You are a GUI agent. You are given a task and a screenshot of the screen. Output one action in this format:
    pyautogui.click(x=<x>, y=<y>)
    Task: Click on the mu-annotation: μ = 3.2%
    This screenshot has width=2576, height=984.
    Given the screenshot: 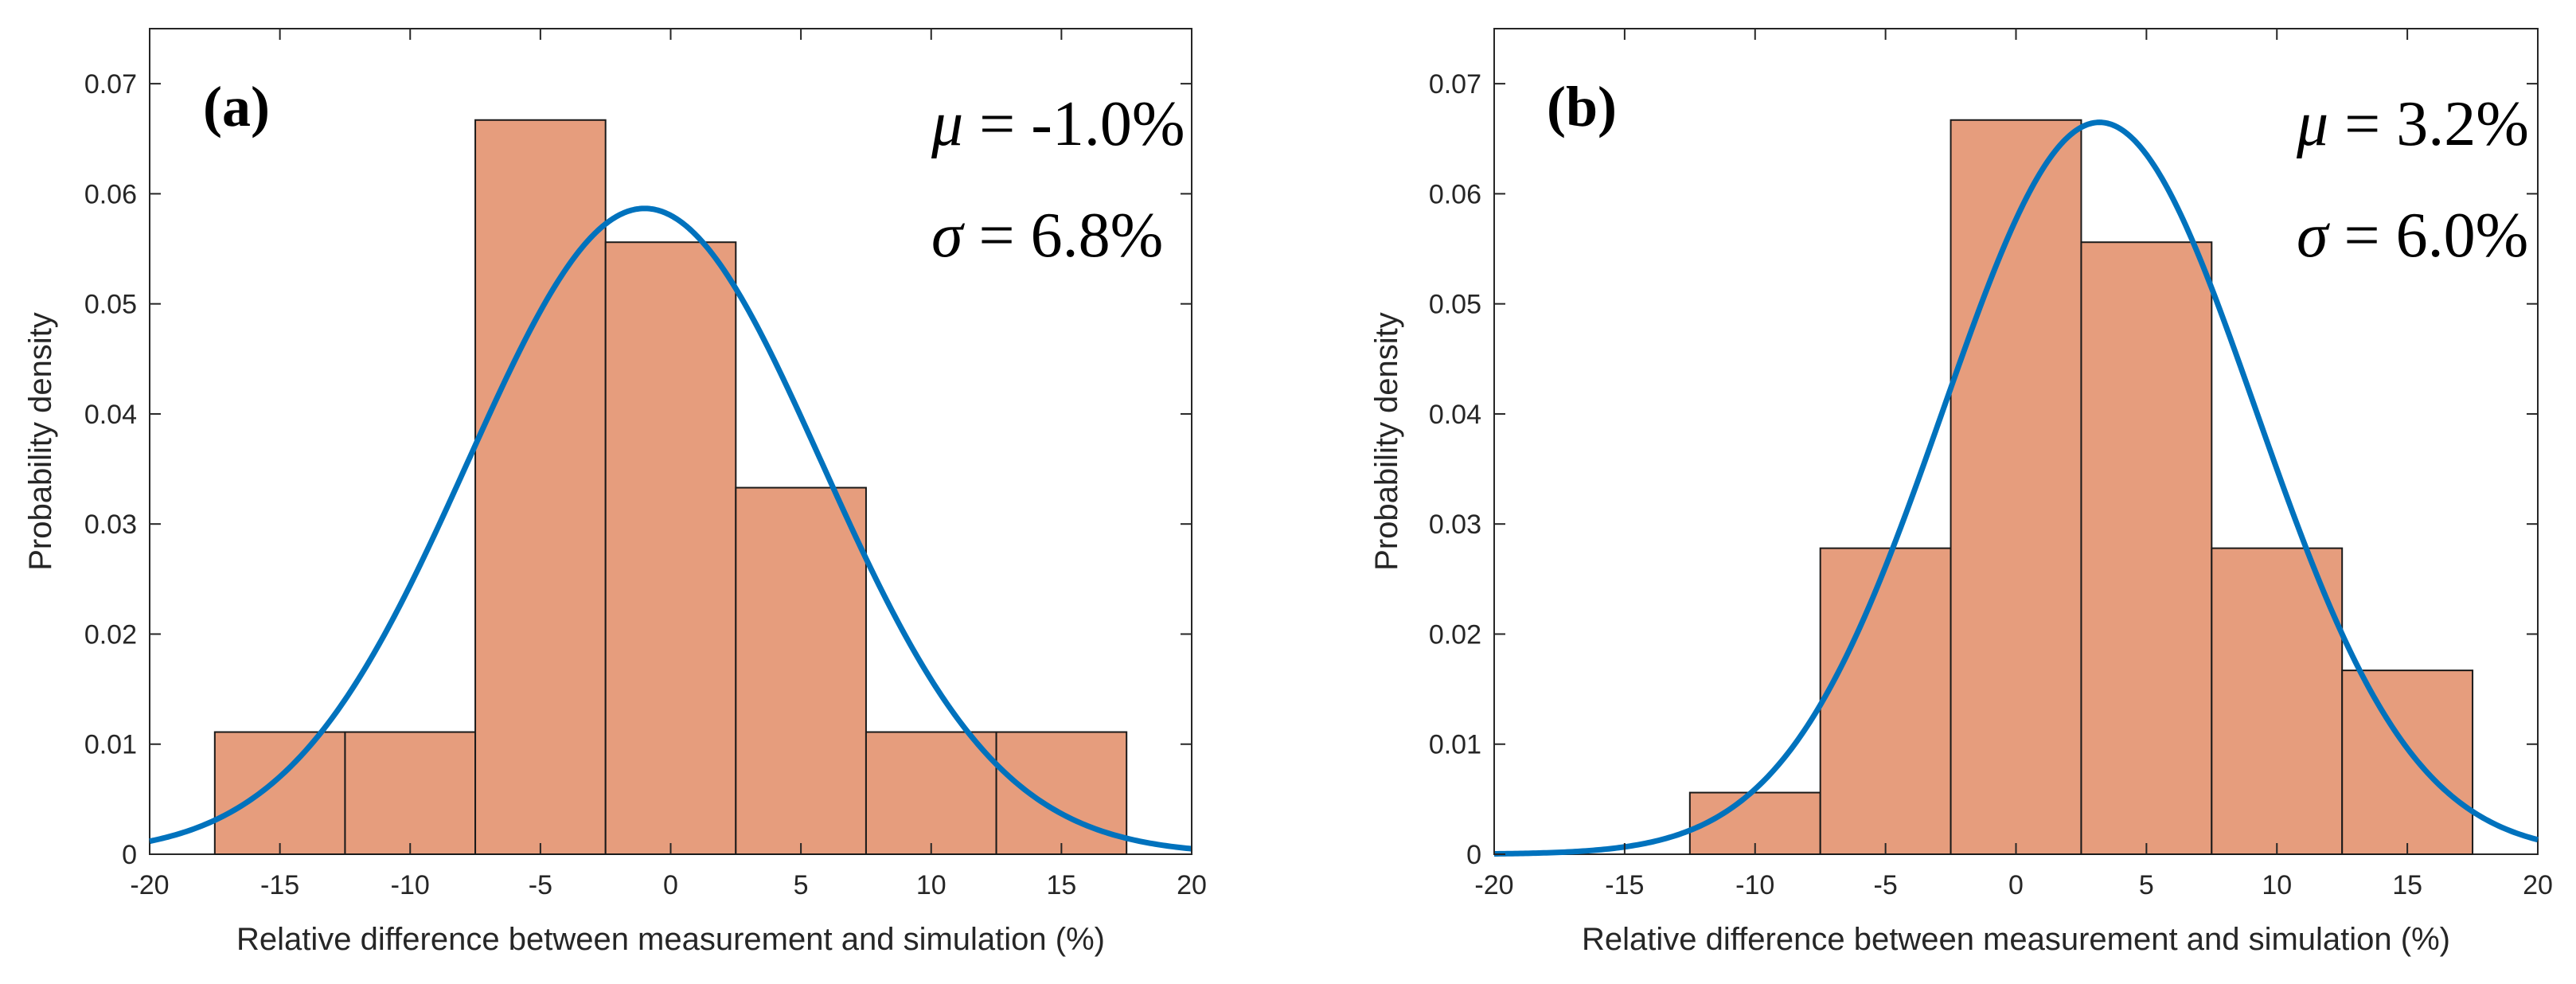 What is the action you would take?
    pyautogui.click(x=2412, y=124)
    